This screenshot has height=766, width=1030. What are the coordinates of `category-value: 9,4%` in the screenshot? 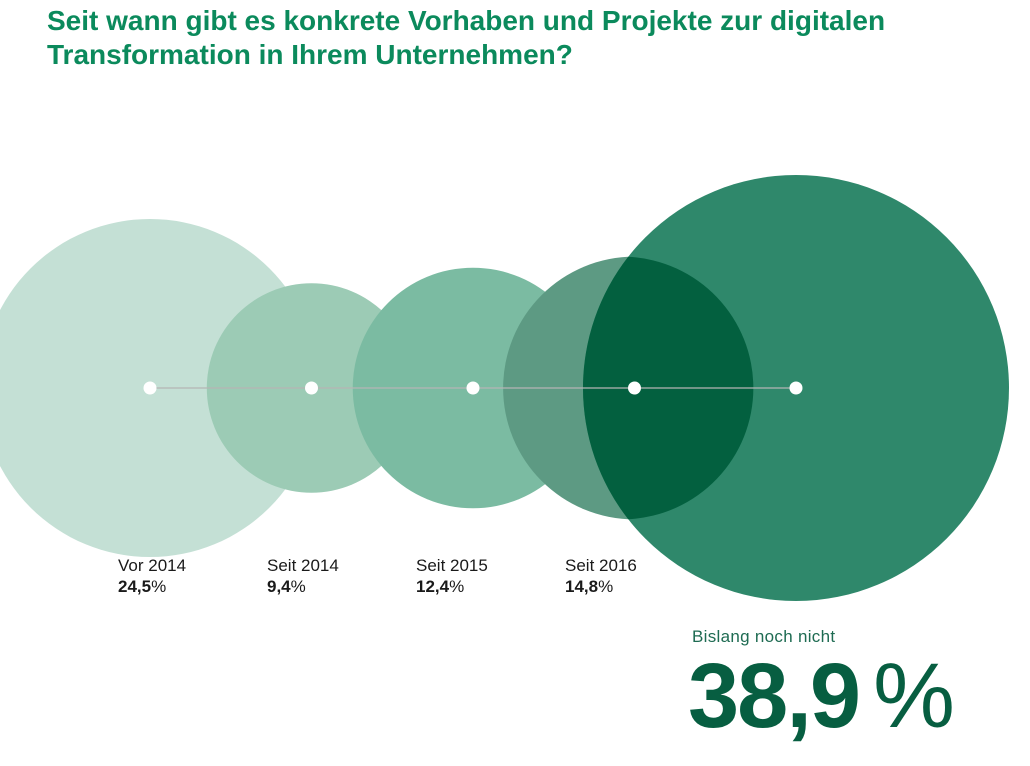 It's located at (303, 586).